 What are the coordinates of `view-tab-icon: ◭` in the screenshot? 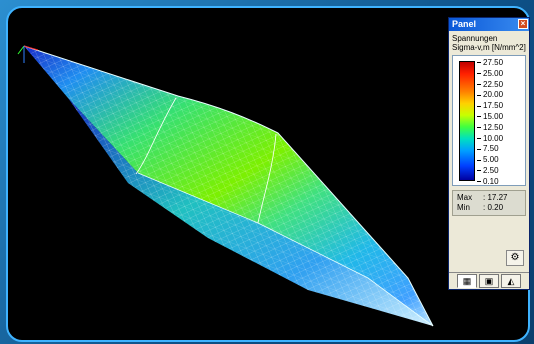 It's located at (511, 281).